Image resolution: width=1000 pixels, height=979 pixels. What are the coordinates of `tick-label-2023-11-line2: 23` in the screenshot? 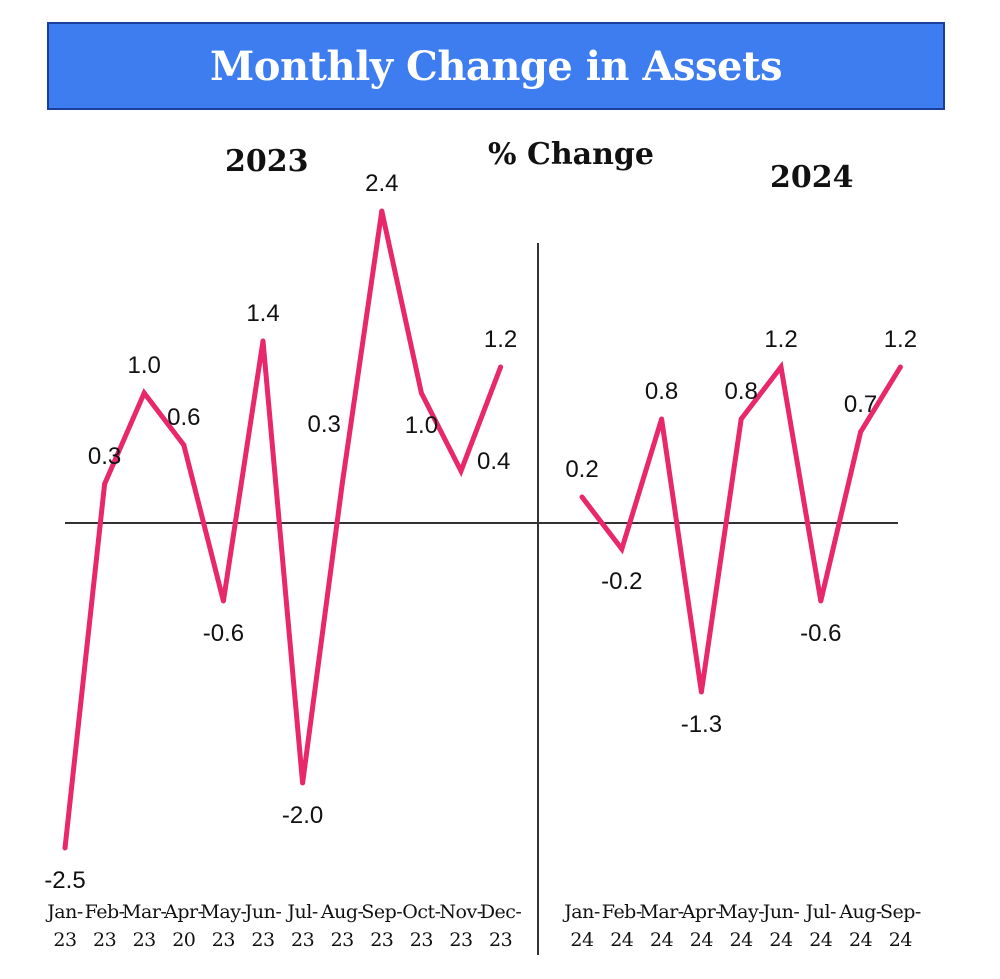 It's located at (460, 940).